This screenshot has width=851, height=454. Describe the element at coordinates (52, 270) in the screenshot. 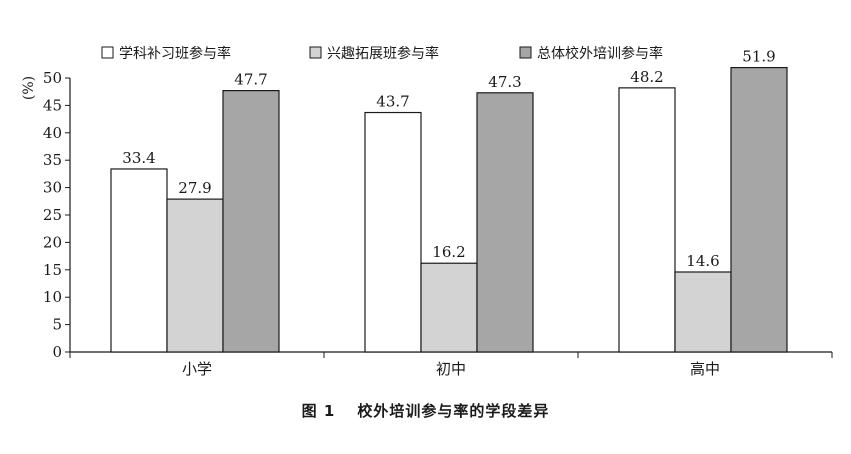

I see `y-tick-label: 15` at that location.